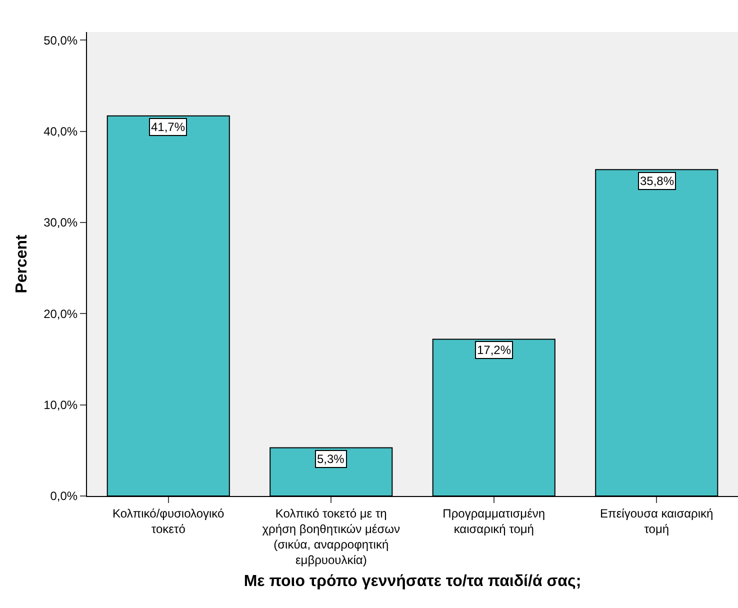  I want to click on y-tick-label: 0,0%, so click(64, 496).